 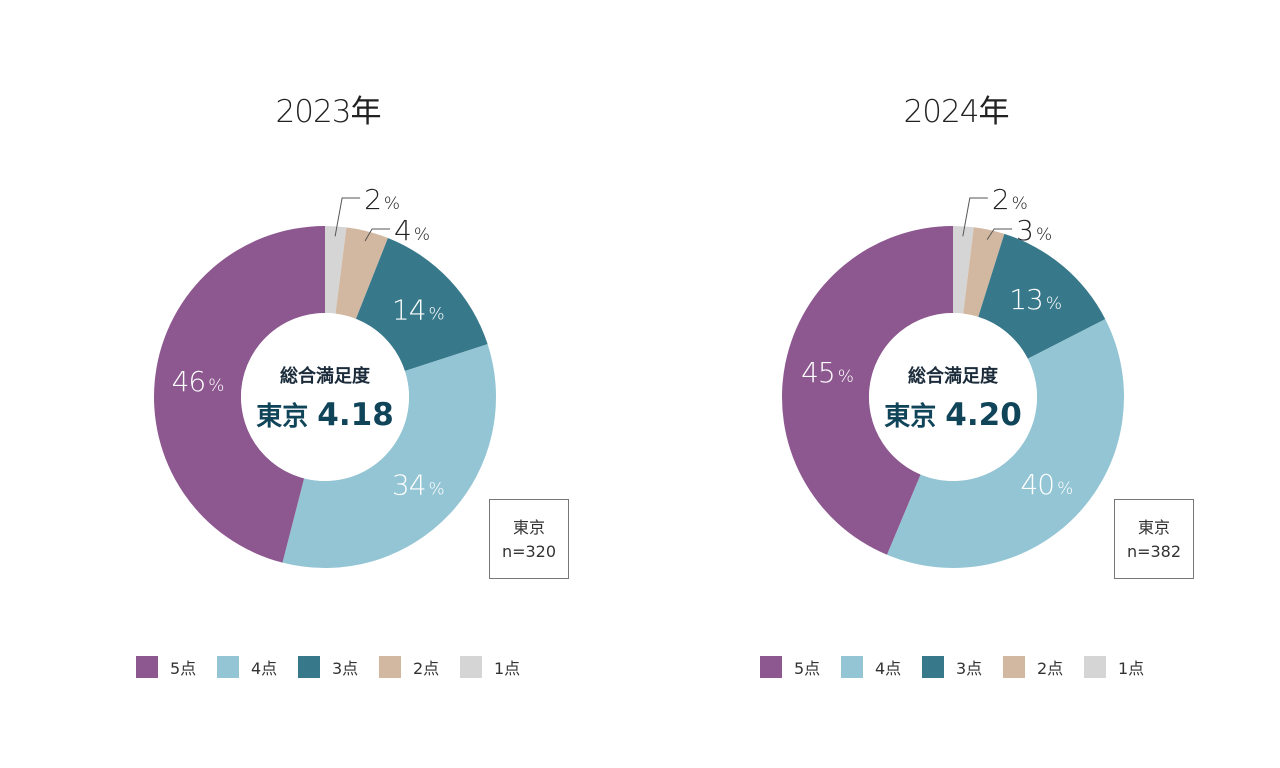 I want to click on score-value: 4.18, so click(x=355, y=415).